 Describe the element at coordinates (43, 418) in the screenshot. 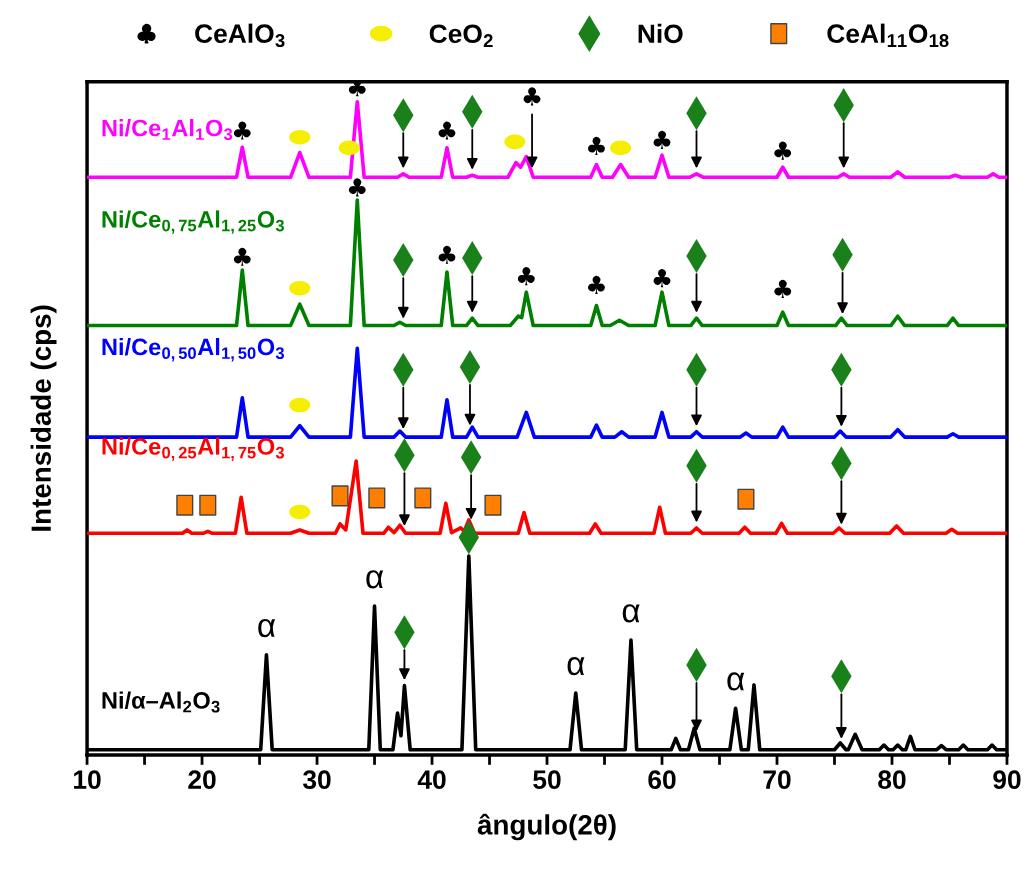

I see `y-axis-title: Intensidade (cps)` at that location.